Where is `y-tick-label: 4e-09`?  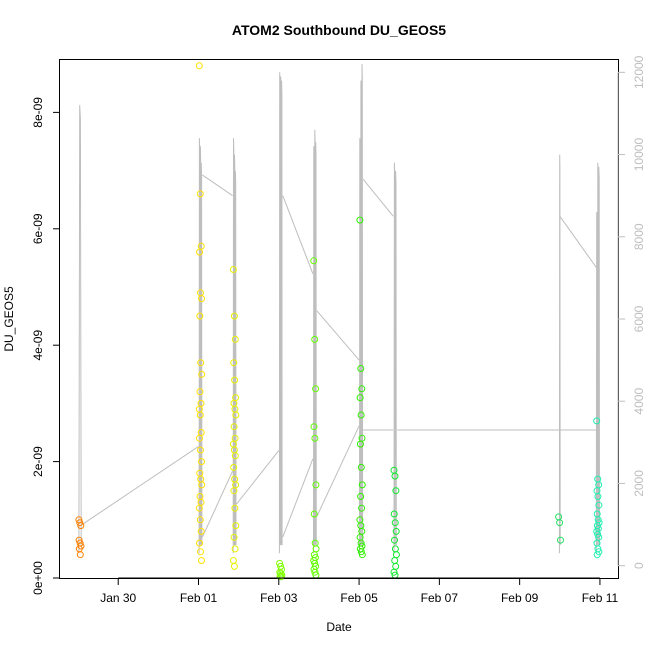 y-tick-label: 4e-09 is located at coordinates (38, 345).